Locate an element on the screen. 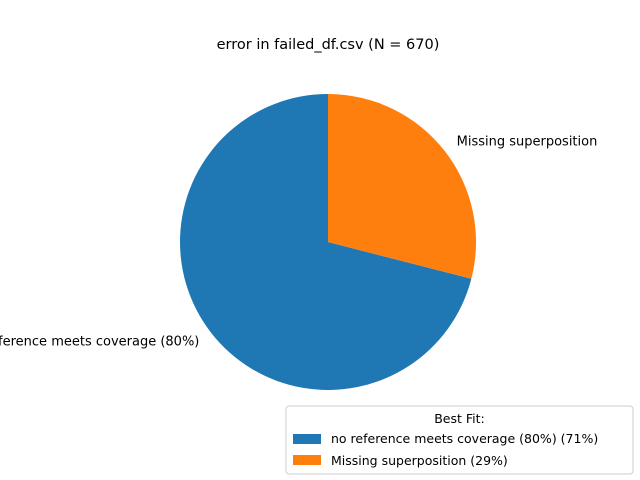  pie-slice-label-1: Missing superposition is located at coordinates (527, 142).